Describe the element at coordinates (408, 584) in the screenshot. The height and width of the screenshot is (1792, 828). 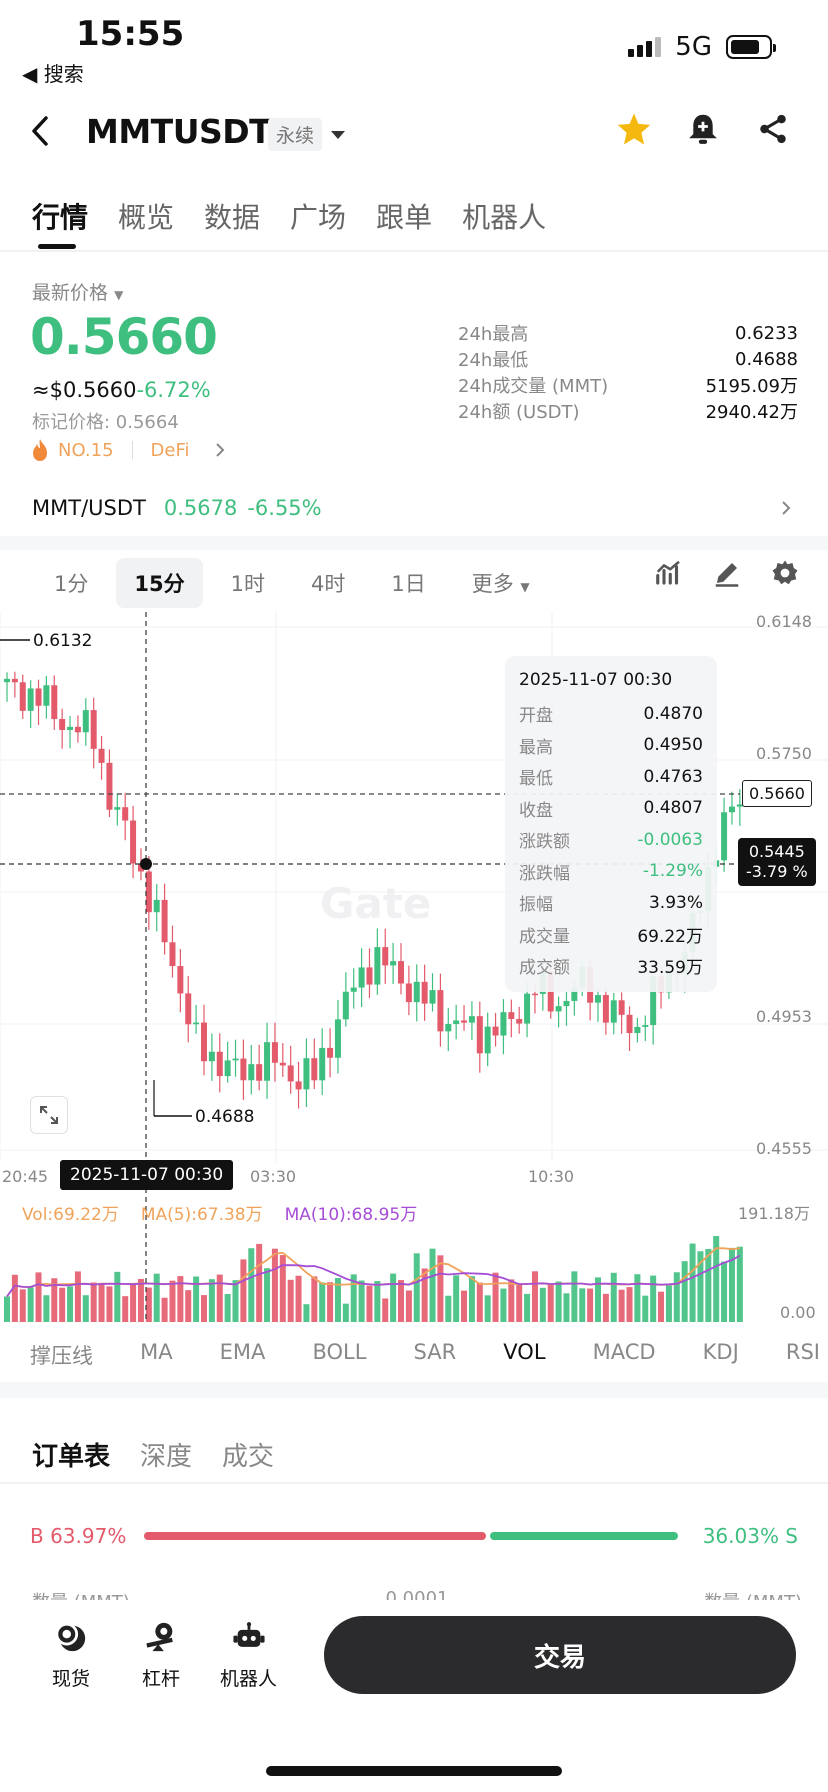
I see `timeframe-1d: 1日` at that location.